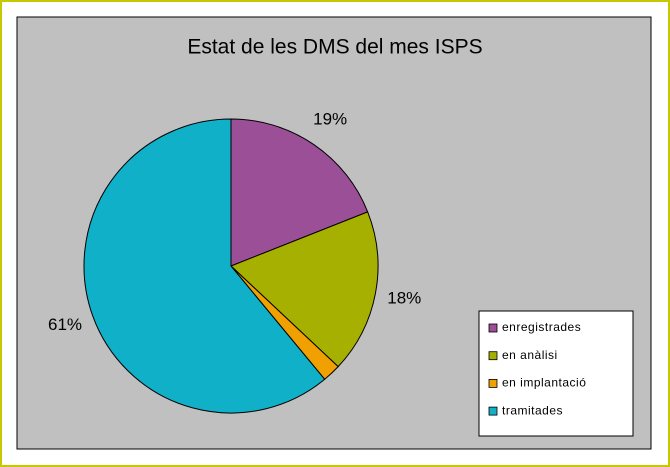 This screenshot has width=670, height=467. Describe the element at coordinates (532, 410) in the screenshot. I see `legend-label: tramitades` at that location.